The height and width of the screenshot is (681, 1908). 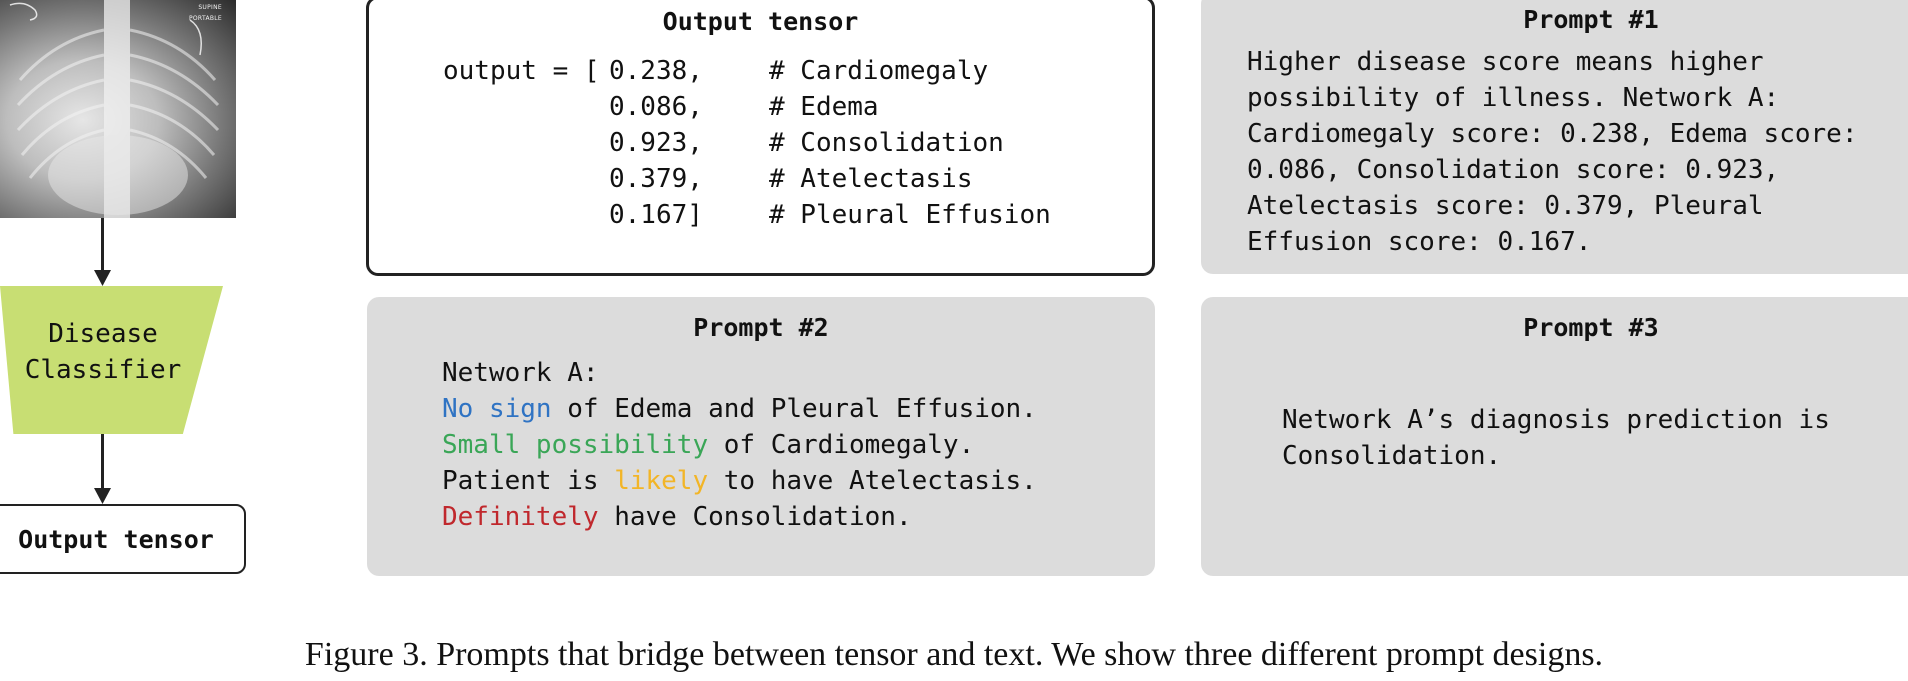 What do you see at coordinates (656, 107) in the screenshot?
I see `code-value: 0.086,` at bounding box center [656, 107].